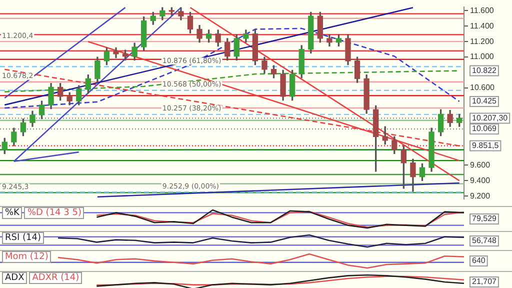 This screenshot has height=288, width=512. I want to click on series-label: Mom (12), so click(27, 257).